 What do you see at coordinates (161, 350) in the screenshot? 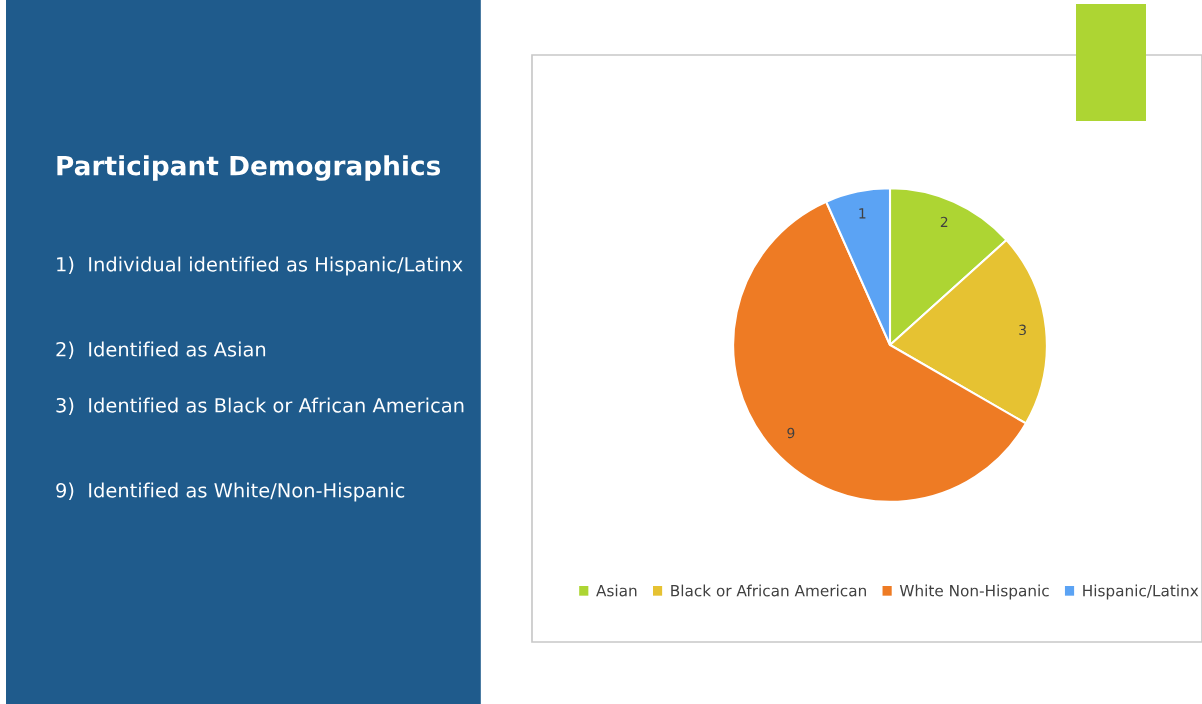
I see `text: 2) Identified as Asian` at bounding box center [161, 350].